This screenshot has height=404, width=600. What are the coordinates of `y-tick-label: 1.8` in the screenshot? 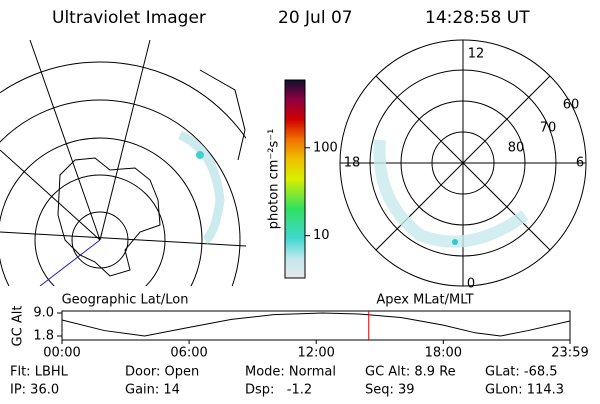 It's located at (43, 336).